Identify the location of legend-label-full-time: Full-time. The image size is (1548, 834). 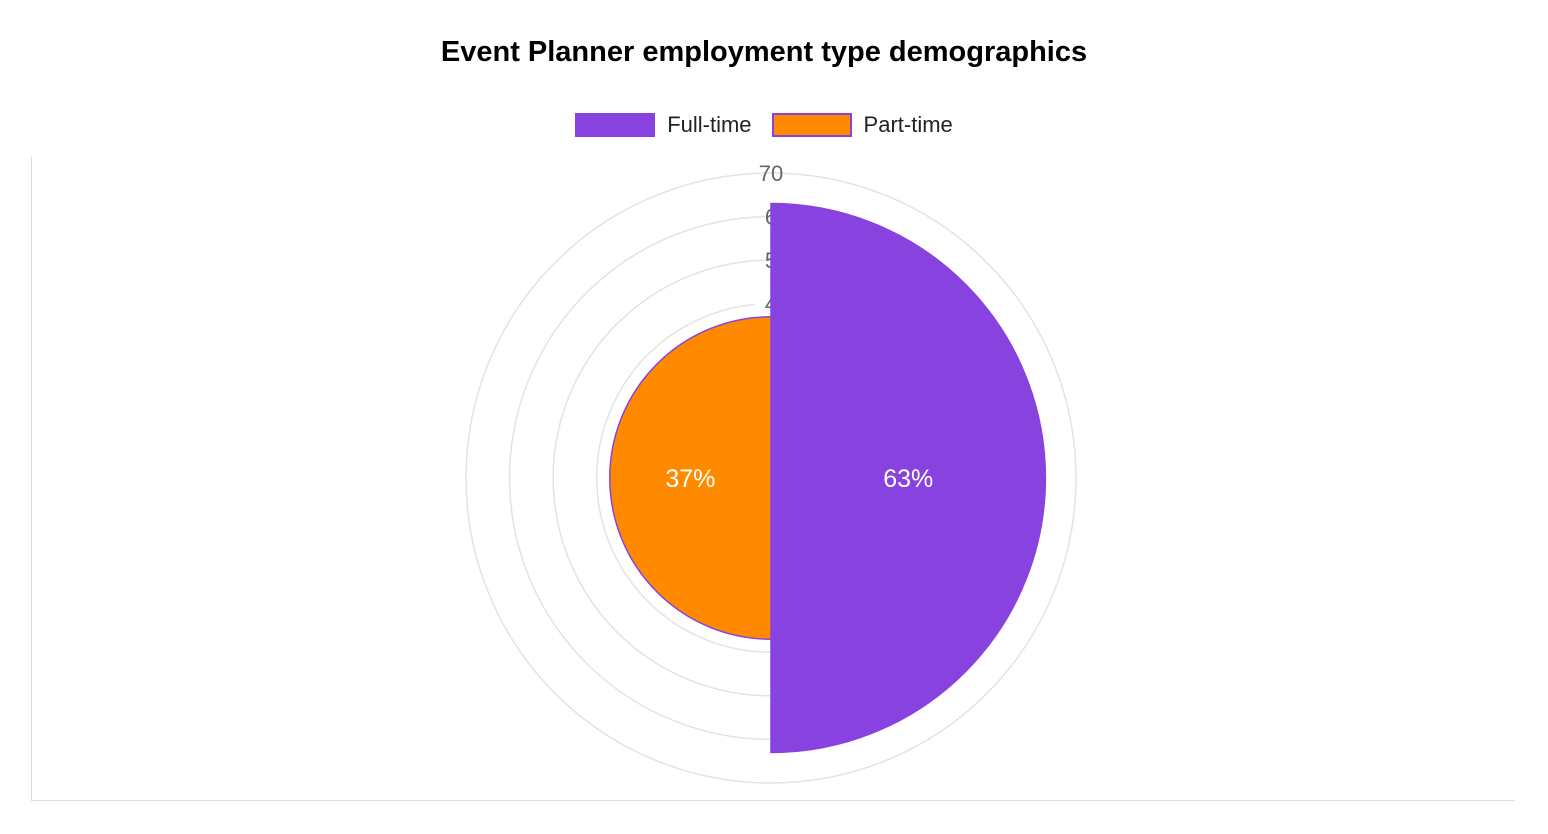
(709, 124).